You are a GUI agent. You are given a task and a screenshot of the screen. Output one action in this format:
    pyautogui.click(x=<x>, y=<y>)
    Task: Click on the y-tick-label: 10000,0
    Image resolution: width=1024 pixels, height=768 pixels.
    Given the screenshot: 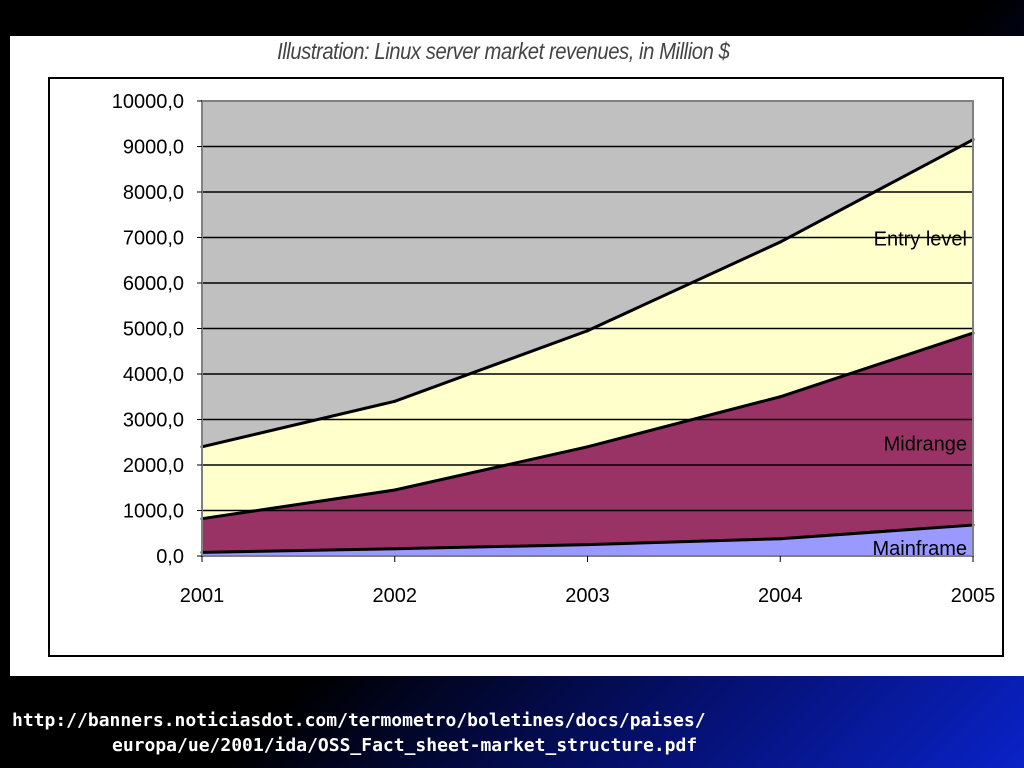 What is the action you would take?
    pyautogui.click(x=148, y=102)
    